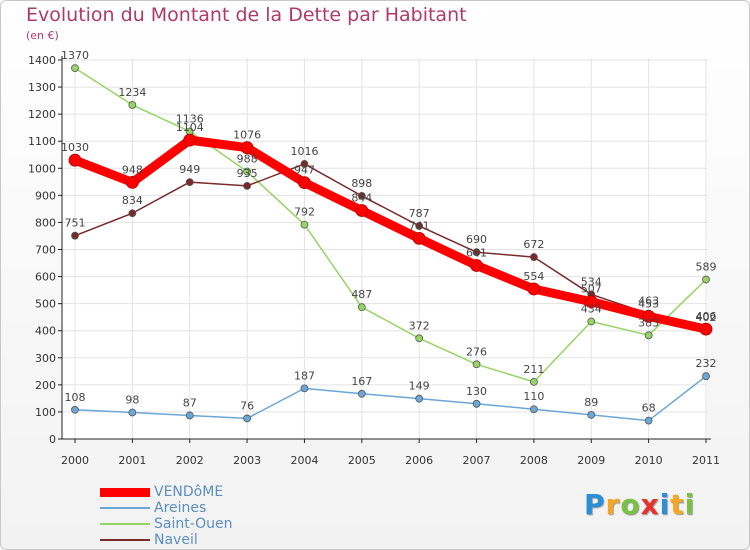  Describe the element at coordinates (706, 460) in the screenshot. I see `x-tick-label: 2011` at that location.